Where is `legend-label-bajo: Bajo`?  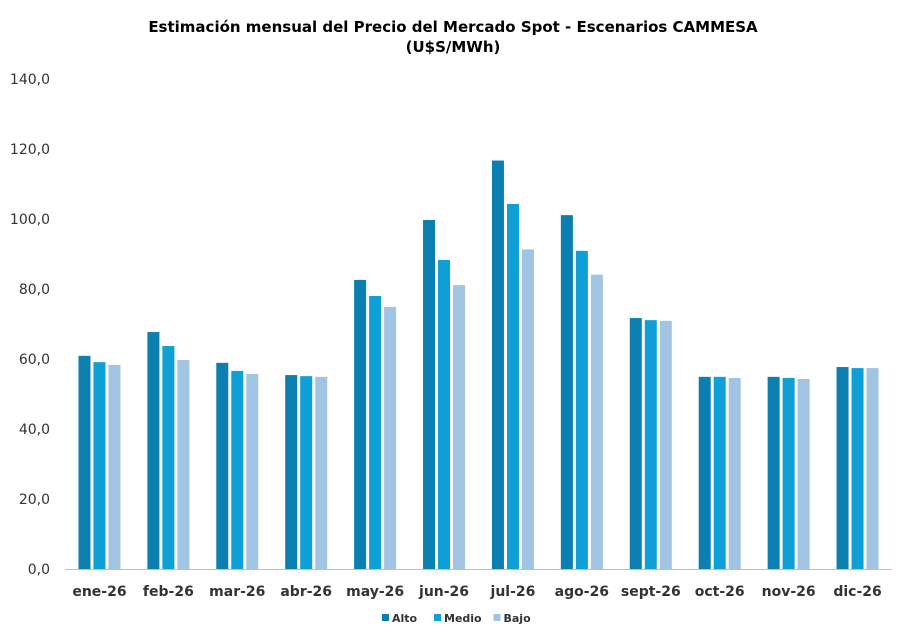 legend-label-bajo: Bajo is located at coordinates (518, 618).